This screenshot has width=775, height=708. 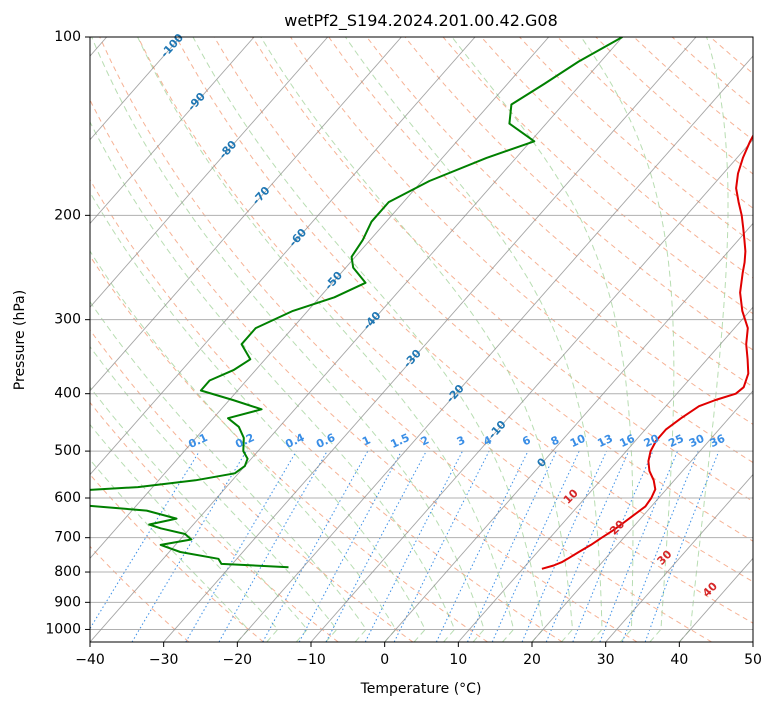 What do you see at coordinates (606, 660) in the screenshot?
I see `x-tick-label: 30` at bounding box center [606, 660].